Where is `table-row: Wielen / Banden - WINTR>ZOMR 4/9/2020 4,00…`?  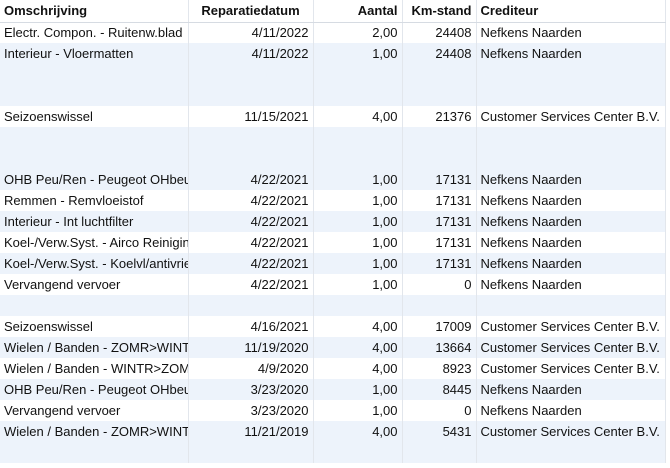 table-row: Wielen / Banden - WINTR>ZOMR 4/9/2020 4,00… is located at coordinates (333, 368).